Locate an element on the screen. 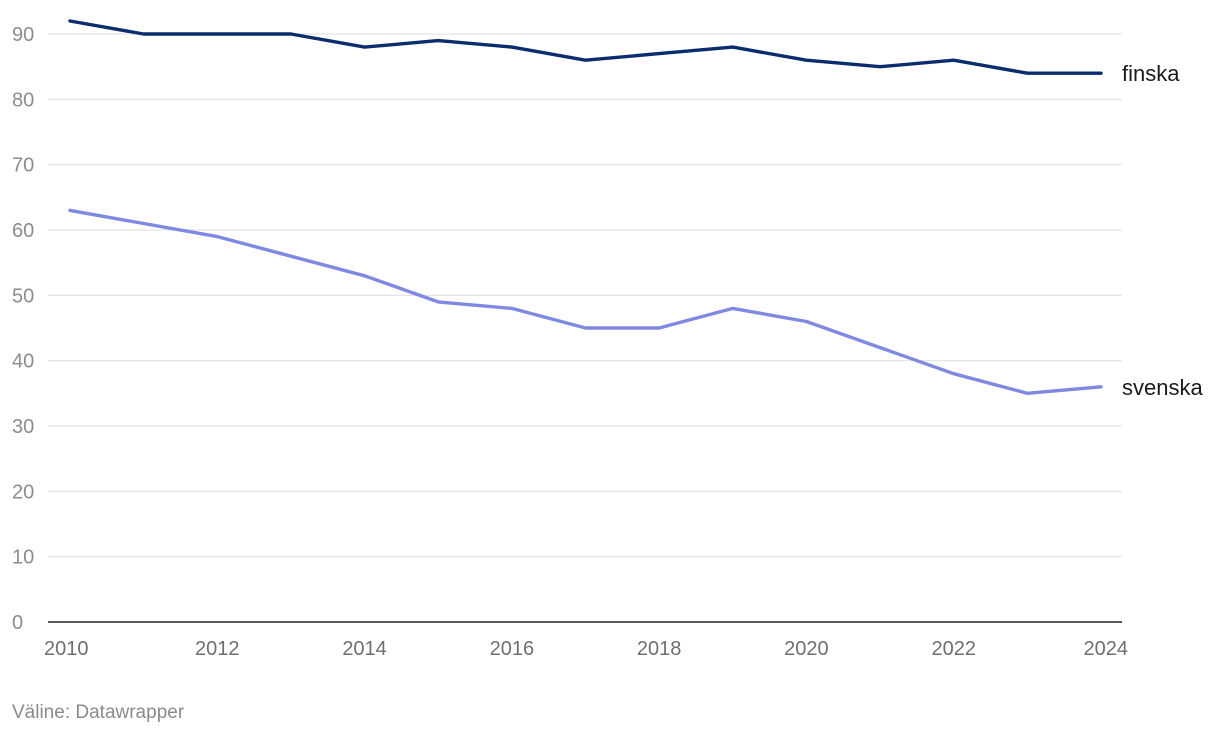 The width and height of the screenshot is (1220, 738). series-label-svenska: svenska is located at coordinates (1162, 387).